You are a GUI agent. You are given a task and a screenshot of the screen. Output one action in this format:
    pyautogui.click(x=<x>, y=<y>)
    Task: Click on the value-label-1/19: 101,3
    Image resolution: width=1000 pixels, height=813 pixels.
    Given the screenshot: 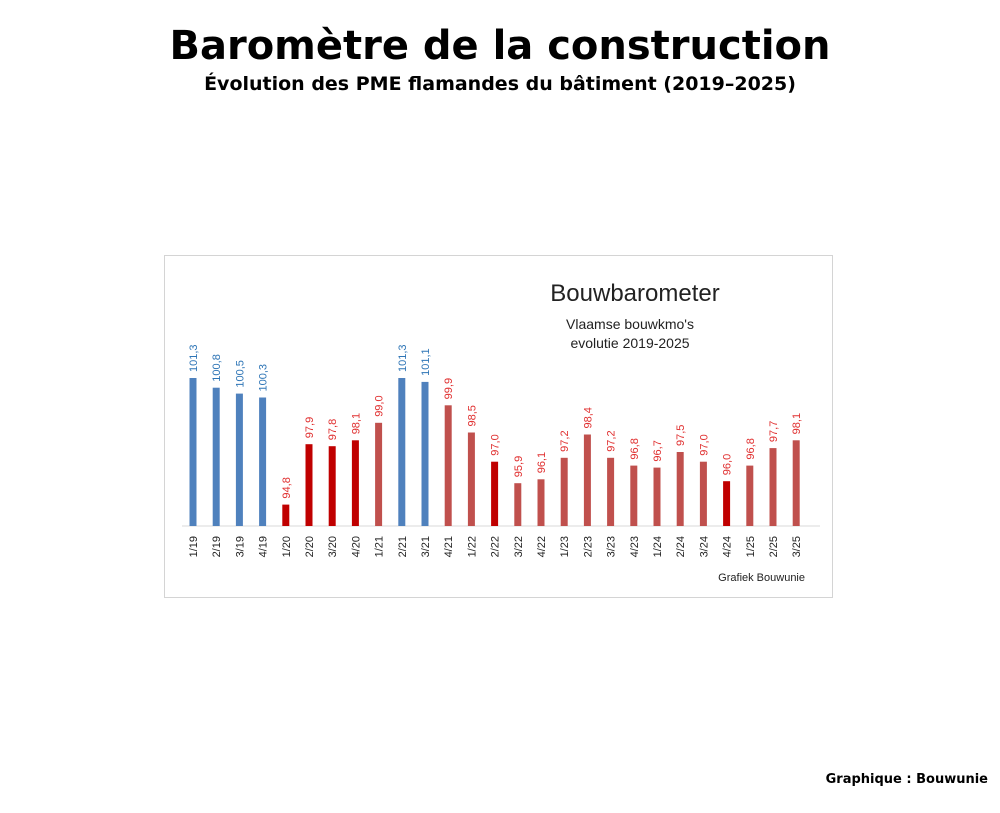 What is the action you would take?
    pyautogui.click(x=194, y=358)
    